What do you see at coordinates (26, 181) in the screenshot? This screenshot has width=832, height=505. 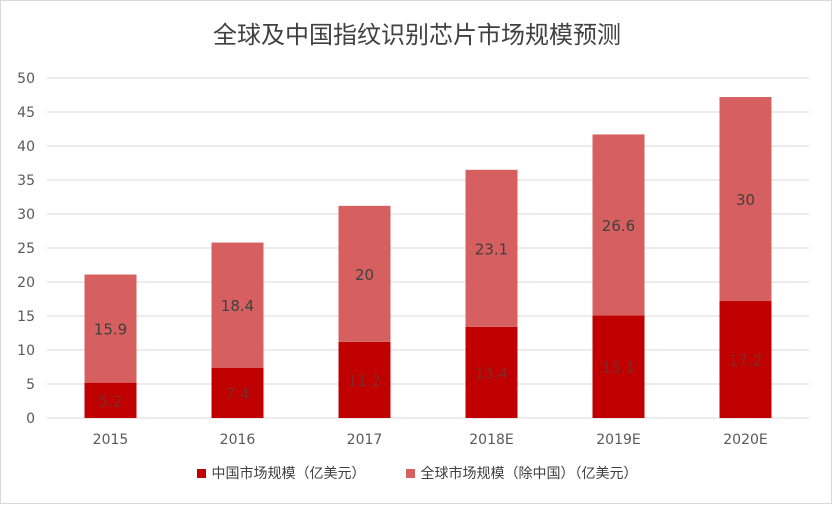 I see `y-tick-label: 35` at bounding box center [26, 181].